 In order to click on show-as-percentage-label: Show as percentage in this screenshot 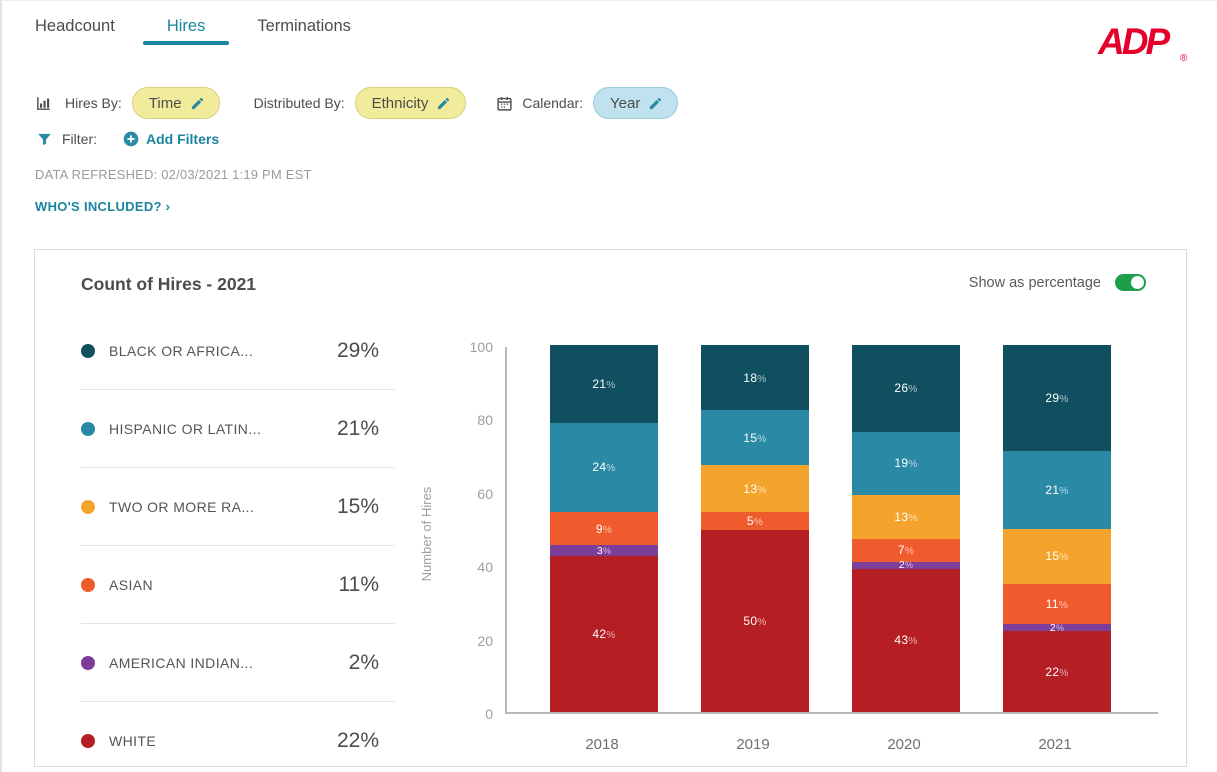, I will do `click(1034, 282)`.